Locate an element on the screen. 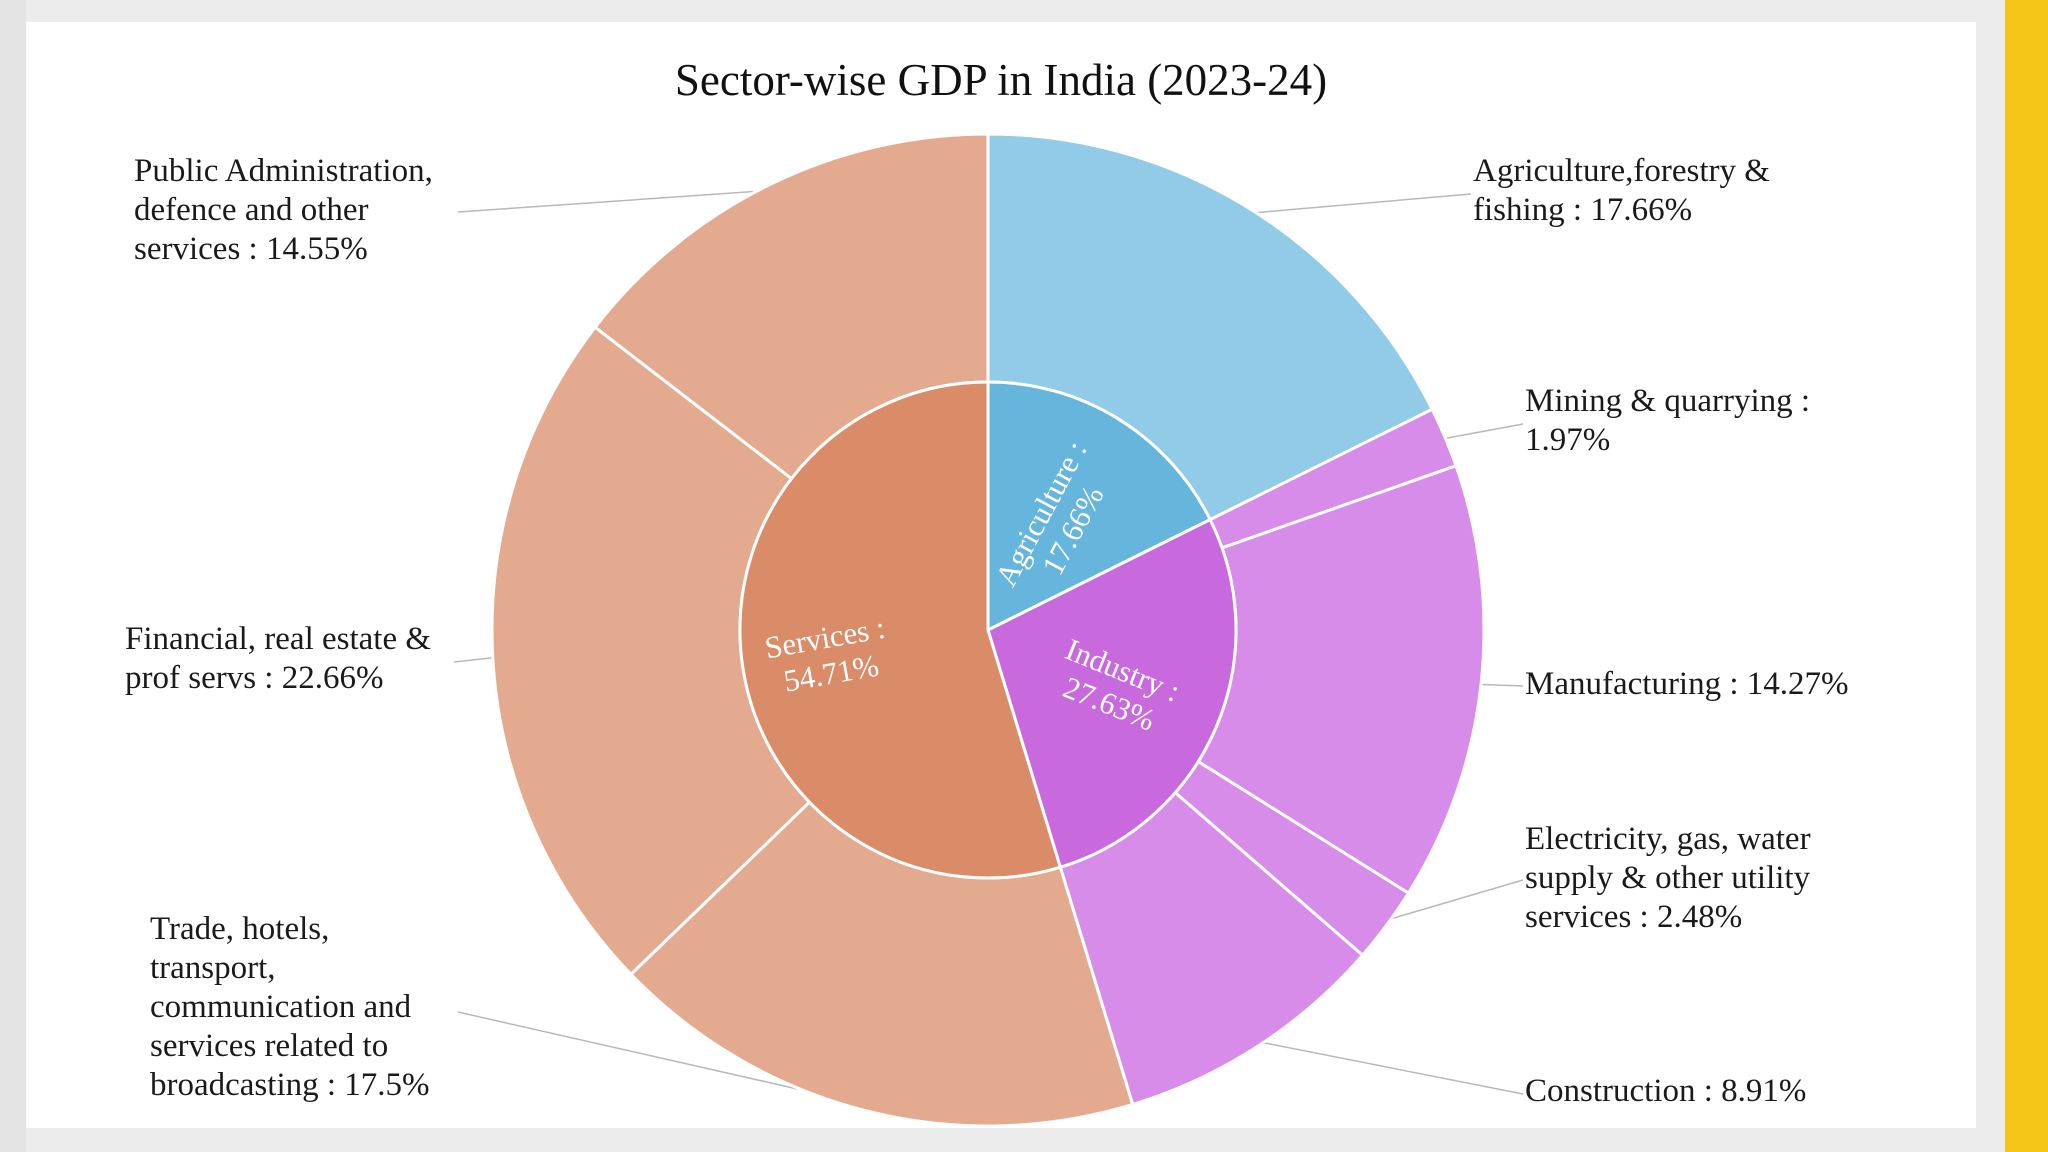 This screenshot has width=2048, height=1152. outer-label-mining-quarrying: Mining & quarrying : 1.97% is located at coordinates (1668, 420).